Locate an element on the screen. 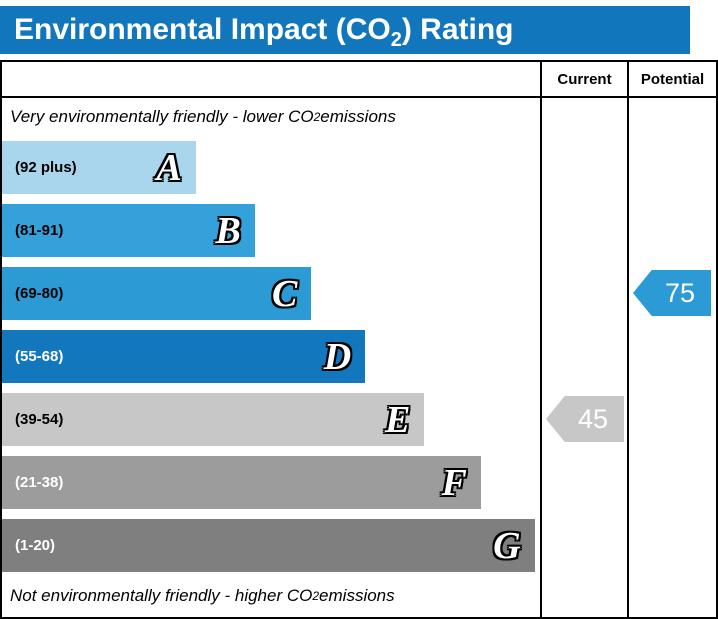 The height and width of the screenshot is (619, 718). band-row-d: (55-68) D is located at coordinates (271, 356).